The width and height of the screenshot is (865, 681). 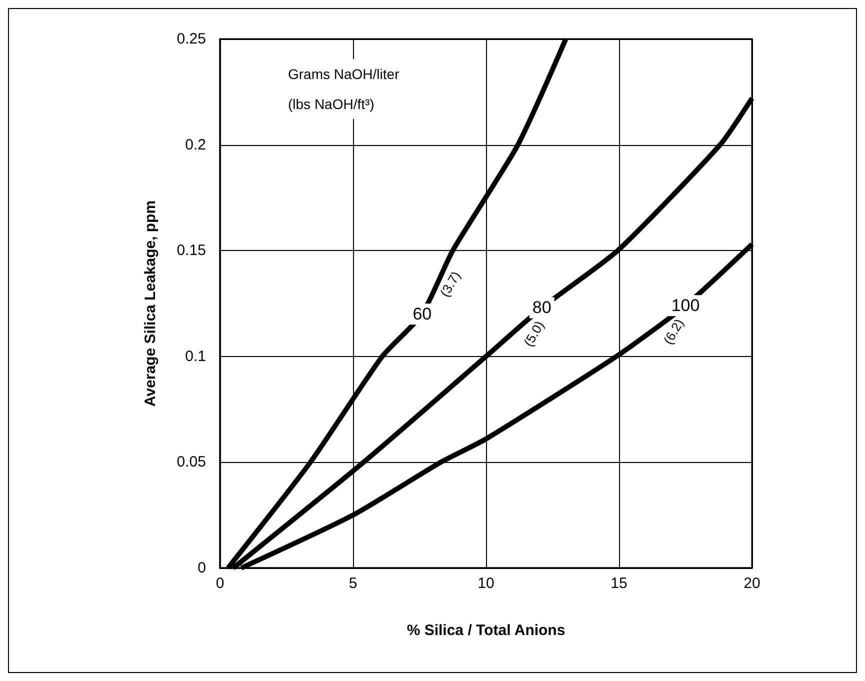 What do you see at coordinates (195, 356) in the screenshot?
I see `y-tick-label: 0.1` at bounding box center [195, 356].